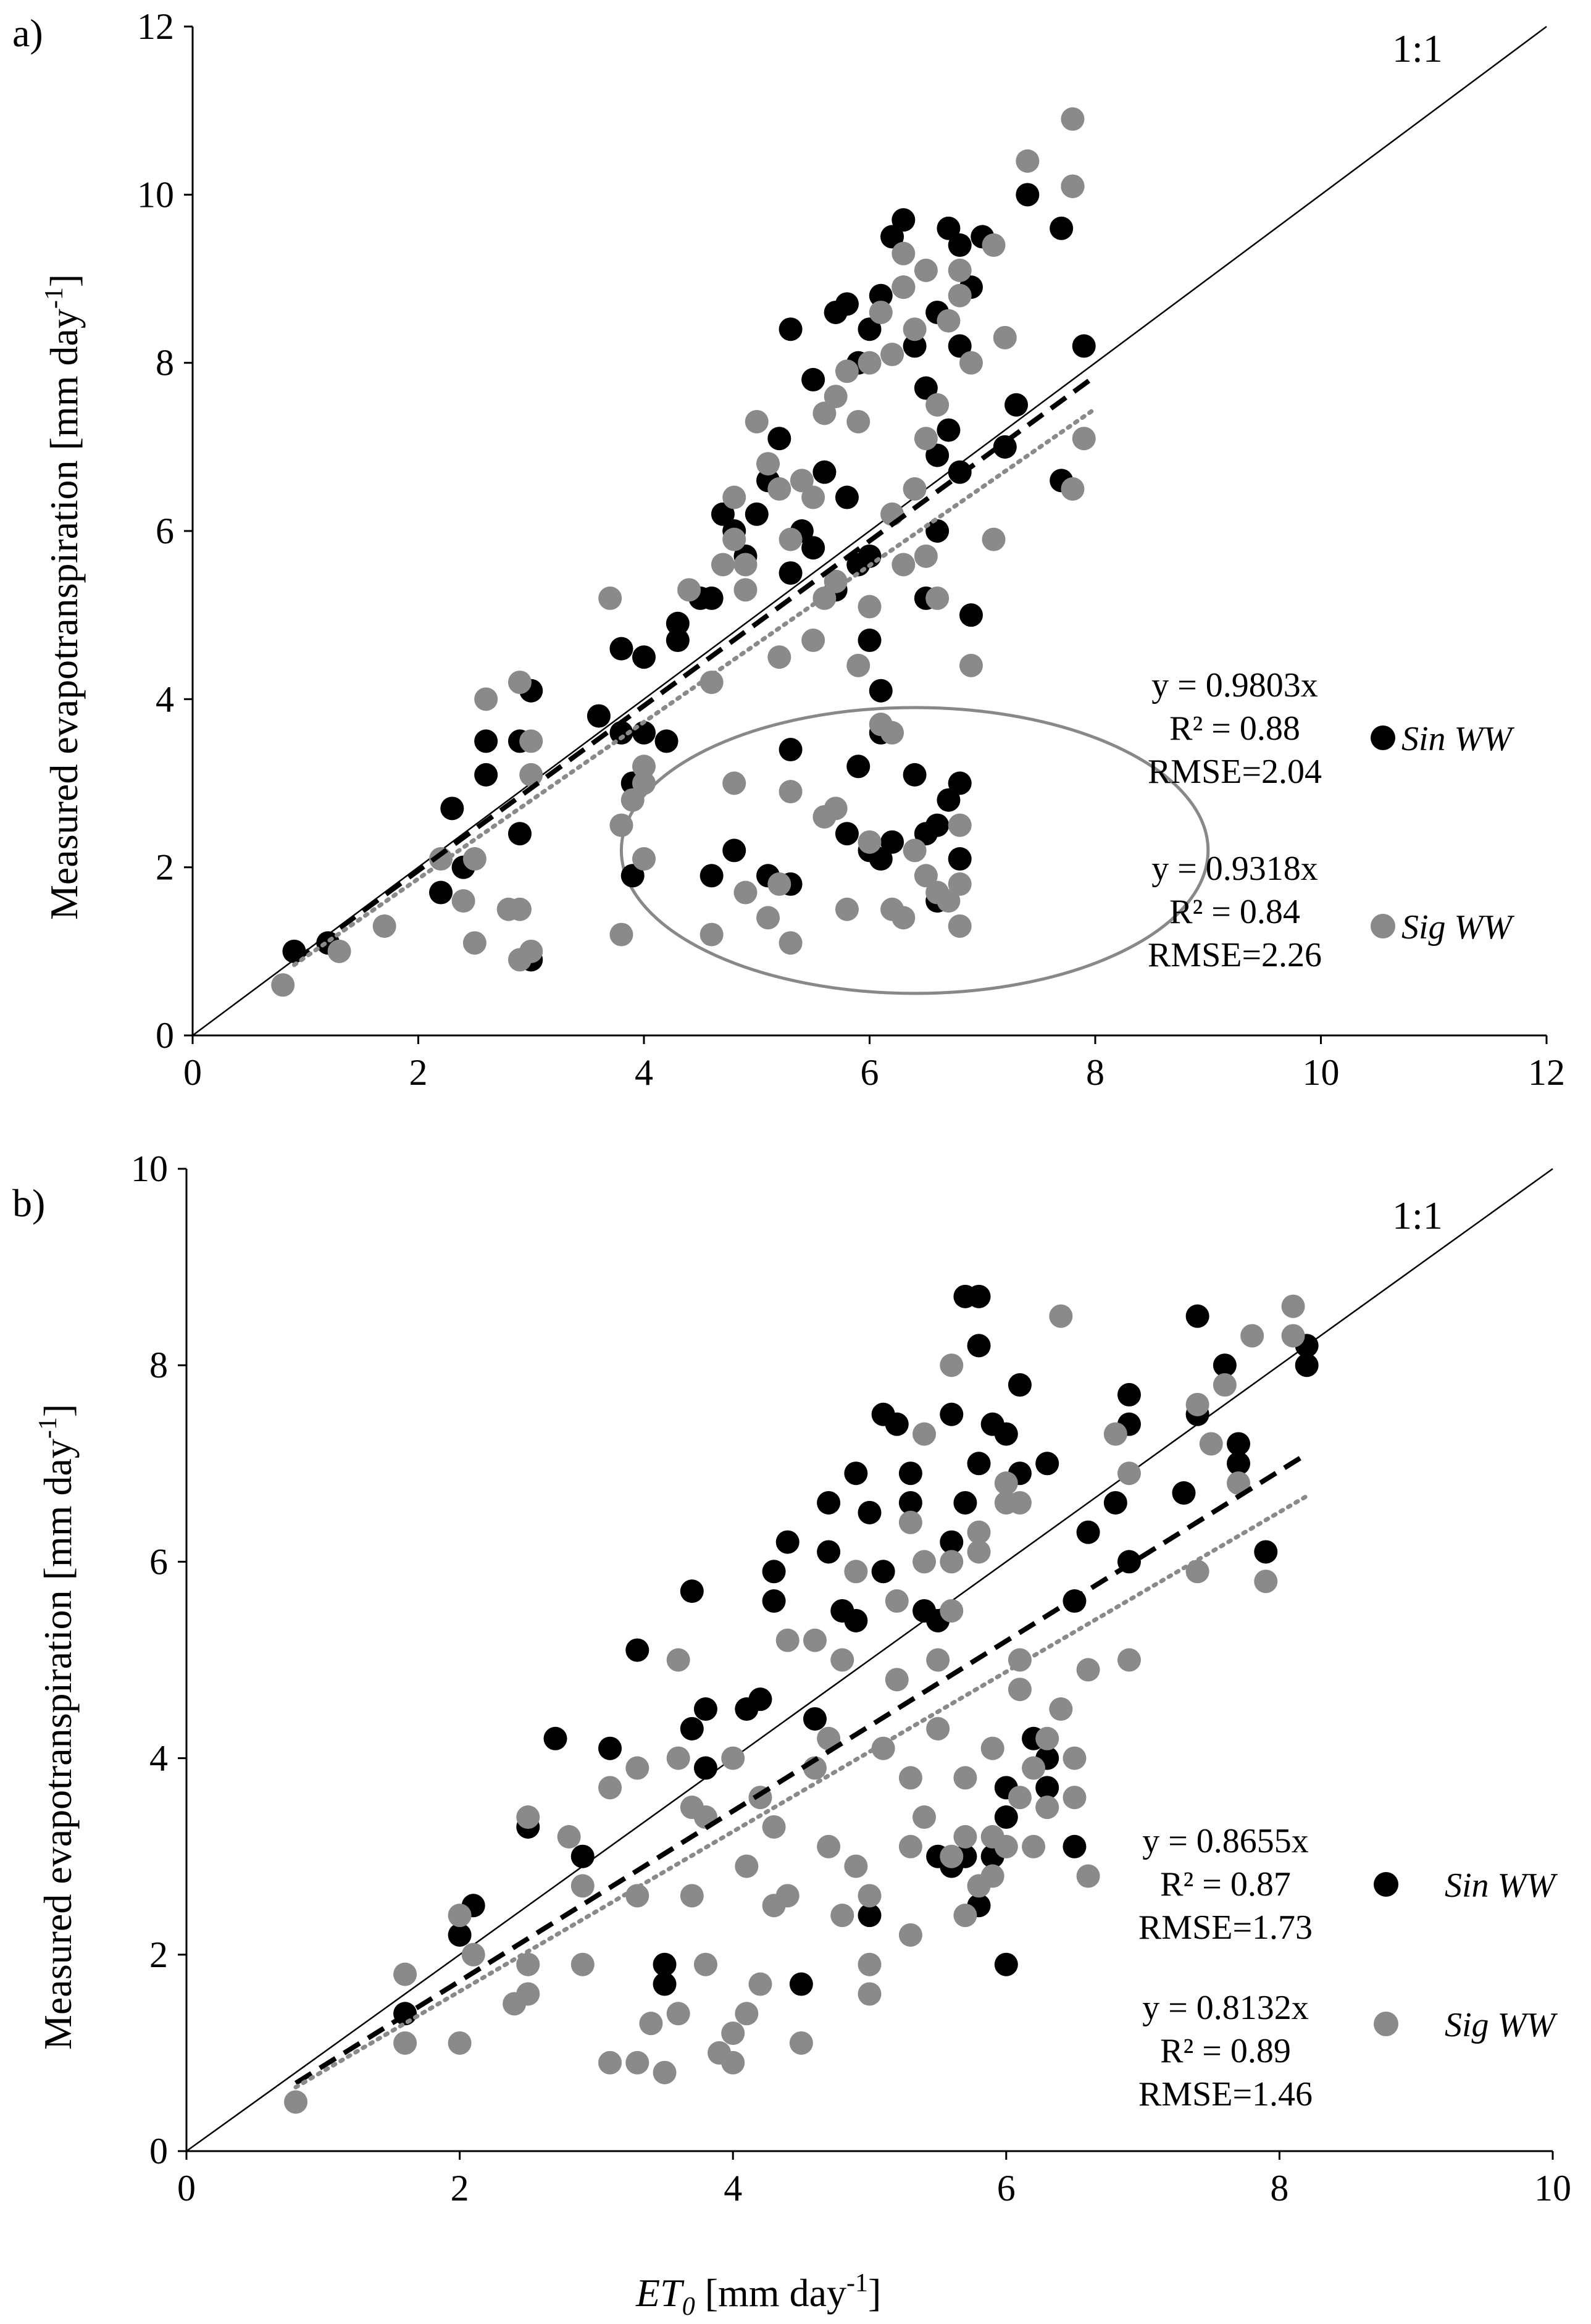 This screenshot has height=2324, width=1591. Describe the element at coordinates (914, 850) in the screenshot. I see `panel-a-highlight-ellipse` at that location.